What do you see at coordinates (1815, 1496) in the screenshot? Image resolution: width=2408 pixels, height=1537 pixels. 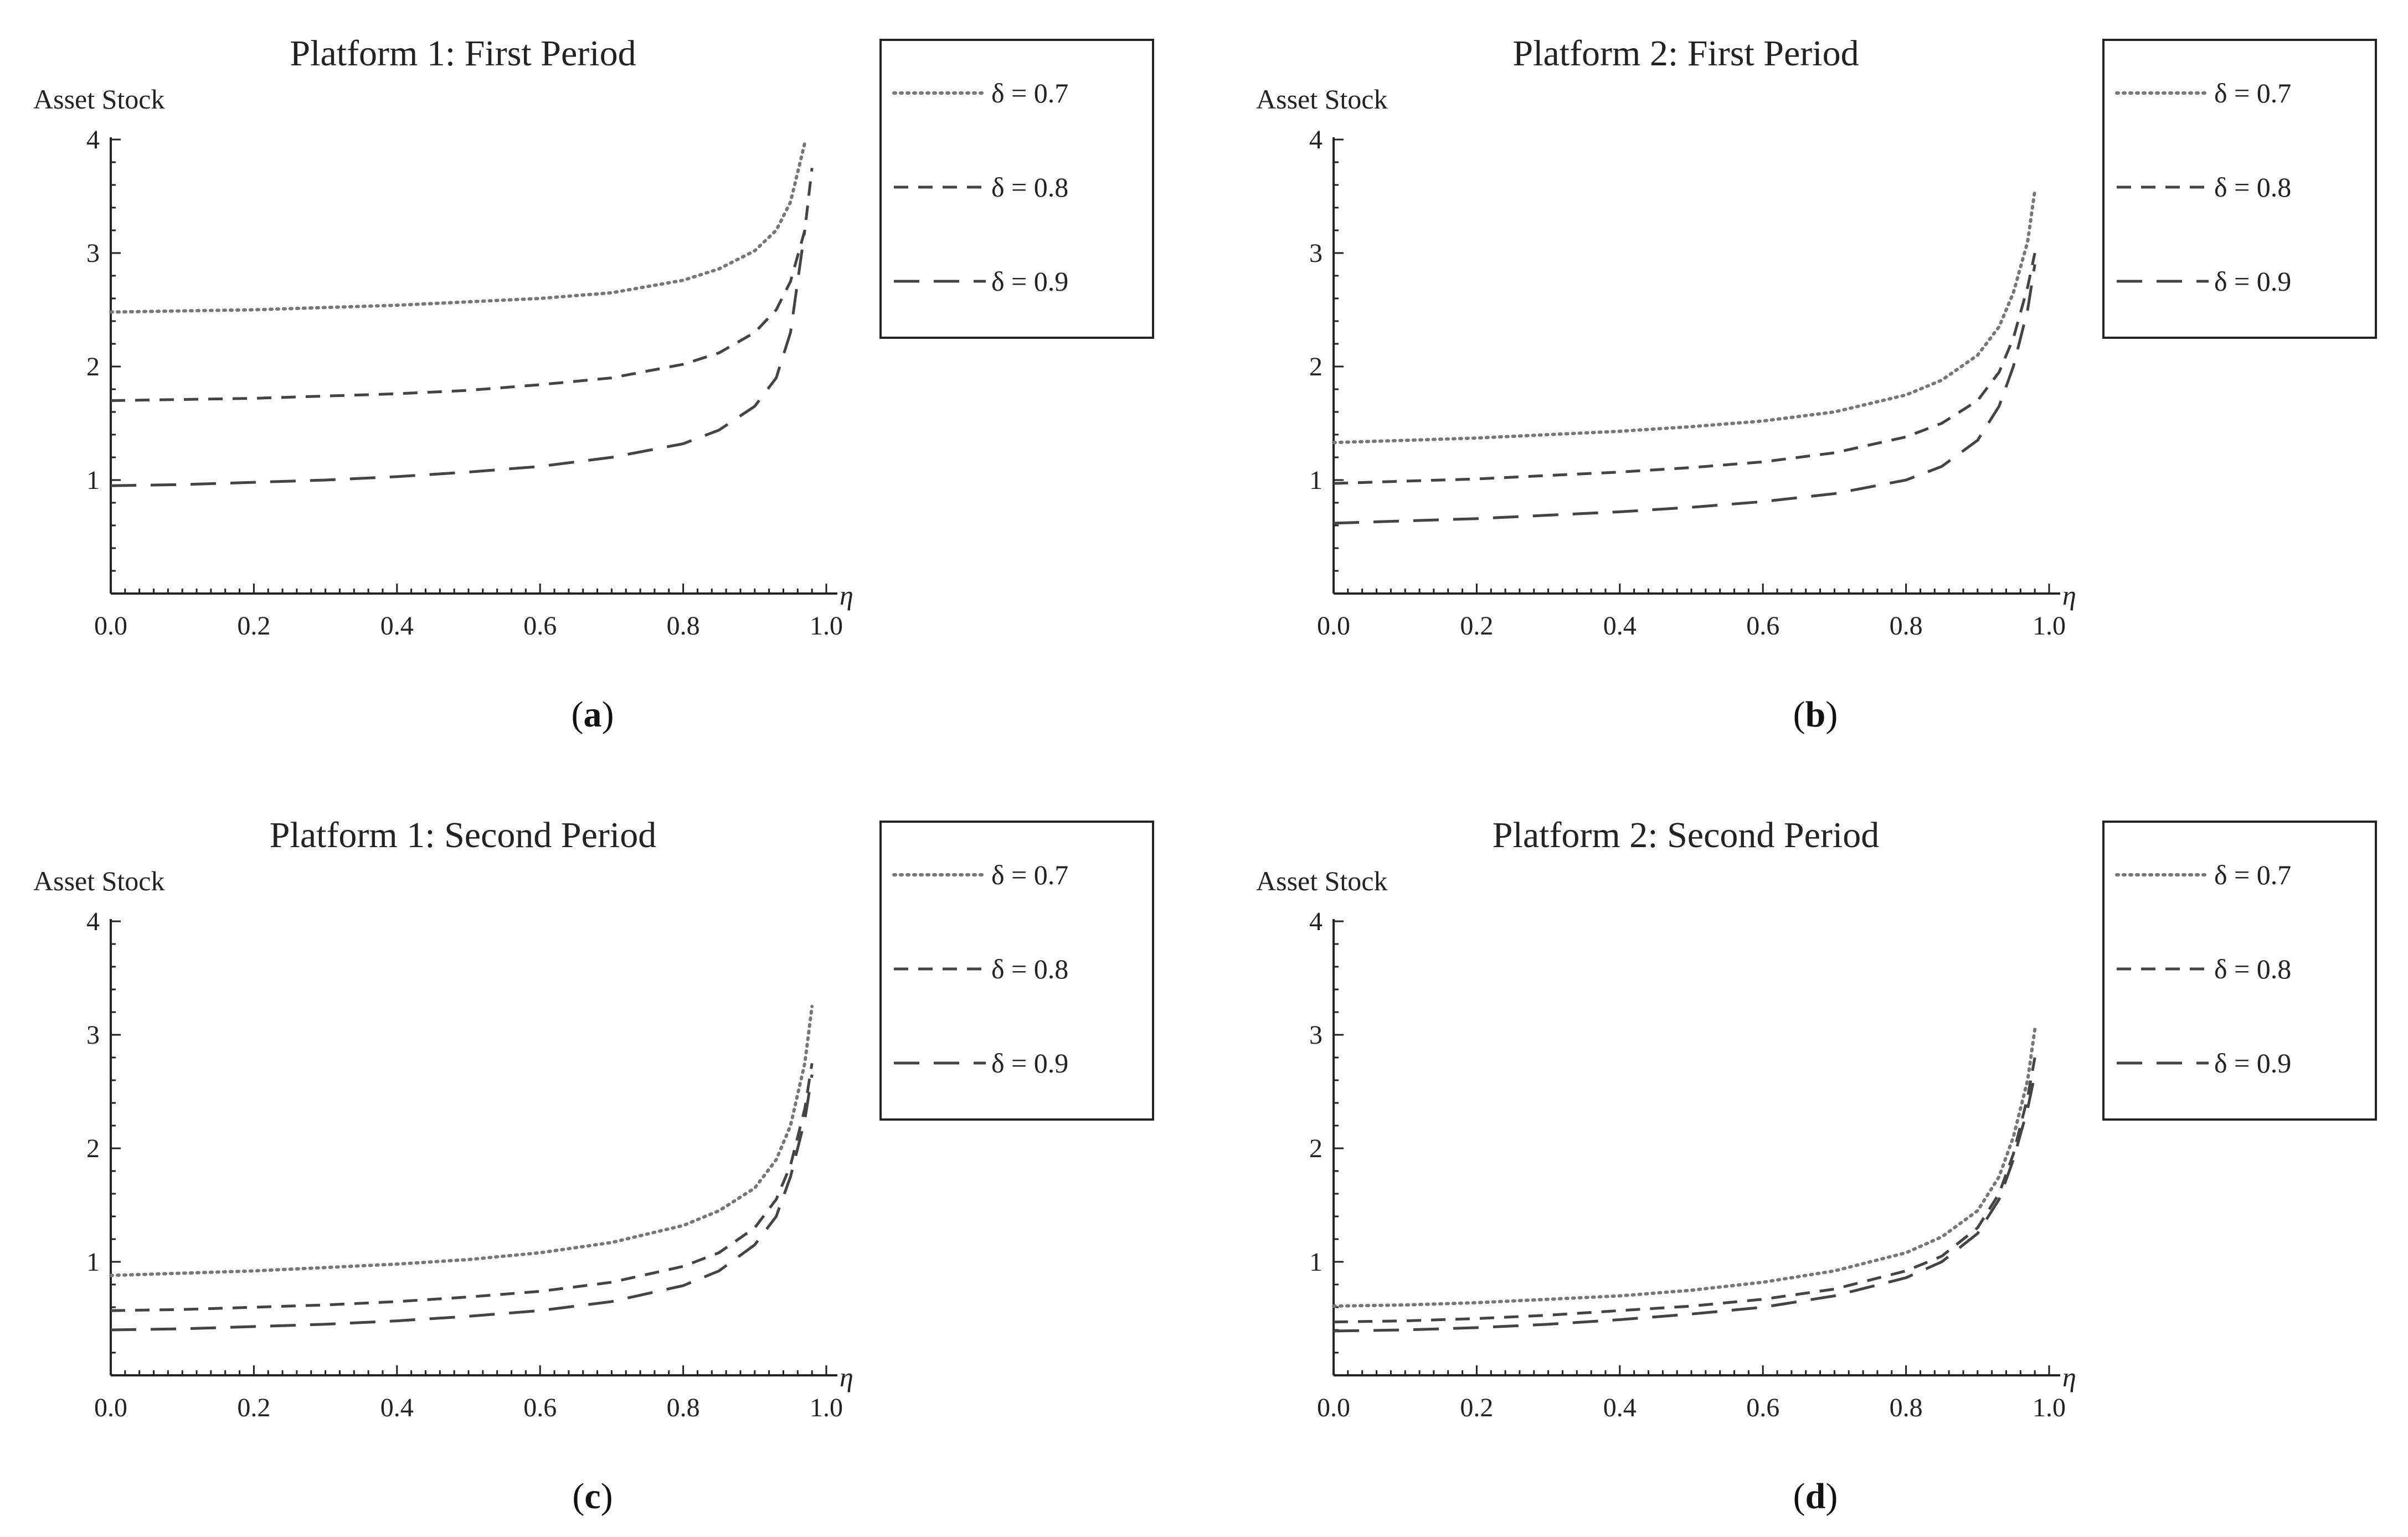 I see `panel-caption: (d)` at bounding box center [1815, 1496].